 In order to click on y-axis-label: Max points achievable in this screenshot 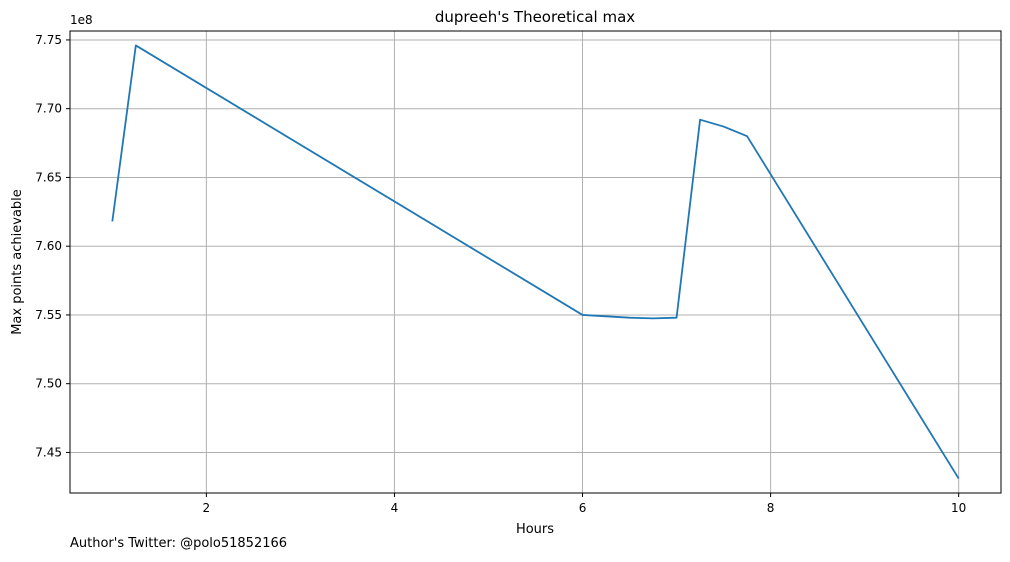, I will do `click(17, 262)`.